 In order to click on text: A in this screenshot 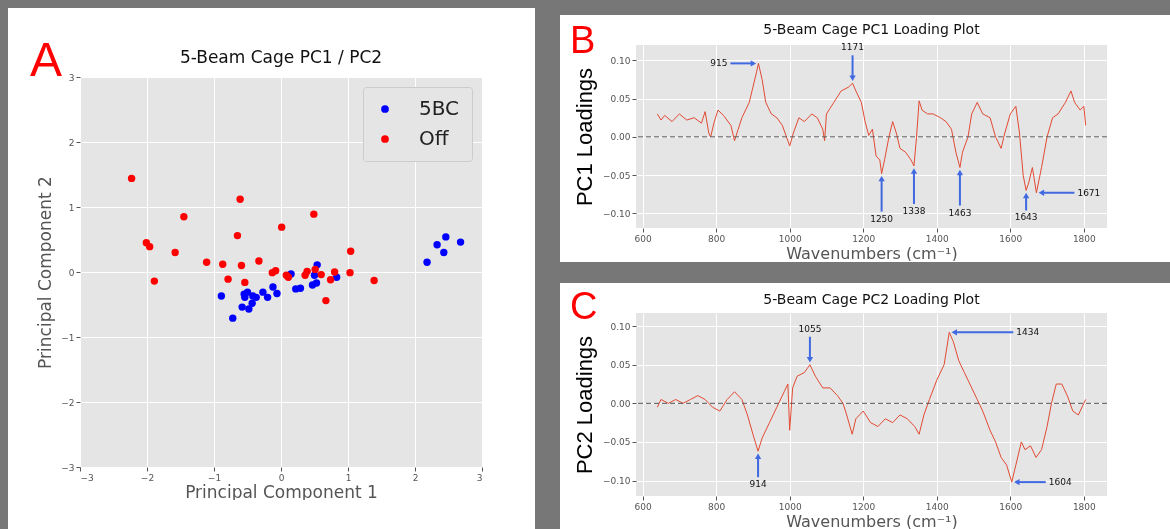, I will do `click(46, 59)`.